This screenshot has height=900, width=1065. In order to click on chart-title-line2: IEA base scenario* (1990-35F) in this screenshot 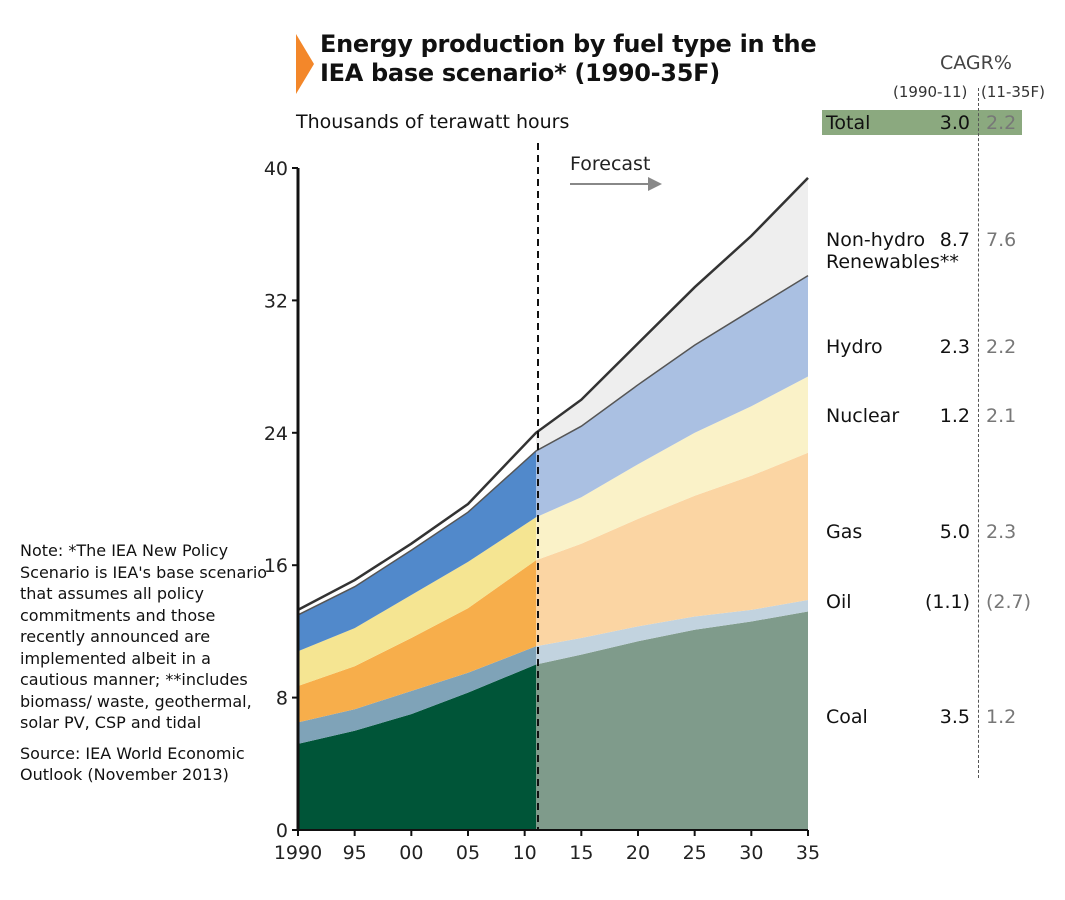, I will do `click(520, 73)`.